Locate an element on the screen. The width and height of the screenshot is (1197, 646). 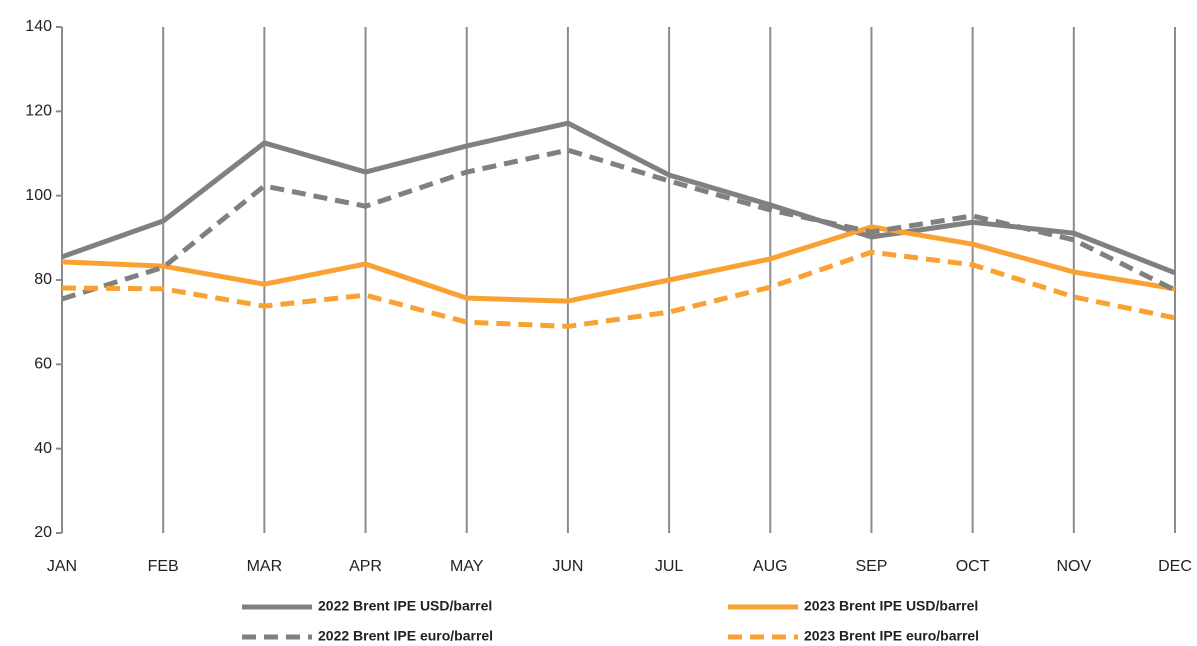
x-tick-label: AUG is located at coordinates (770, 566).